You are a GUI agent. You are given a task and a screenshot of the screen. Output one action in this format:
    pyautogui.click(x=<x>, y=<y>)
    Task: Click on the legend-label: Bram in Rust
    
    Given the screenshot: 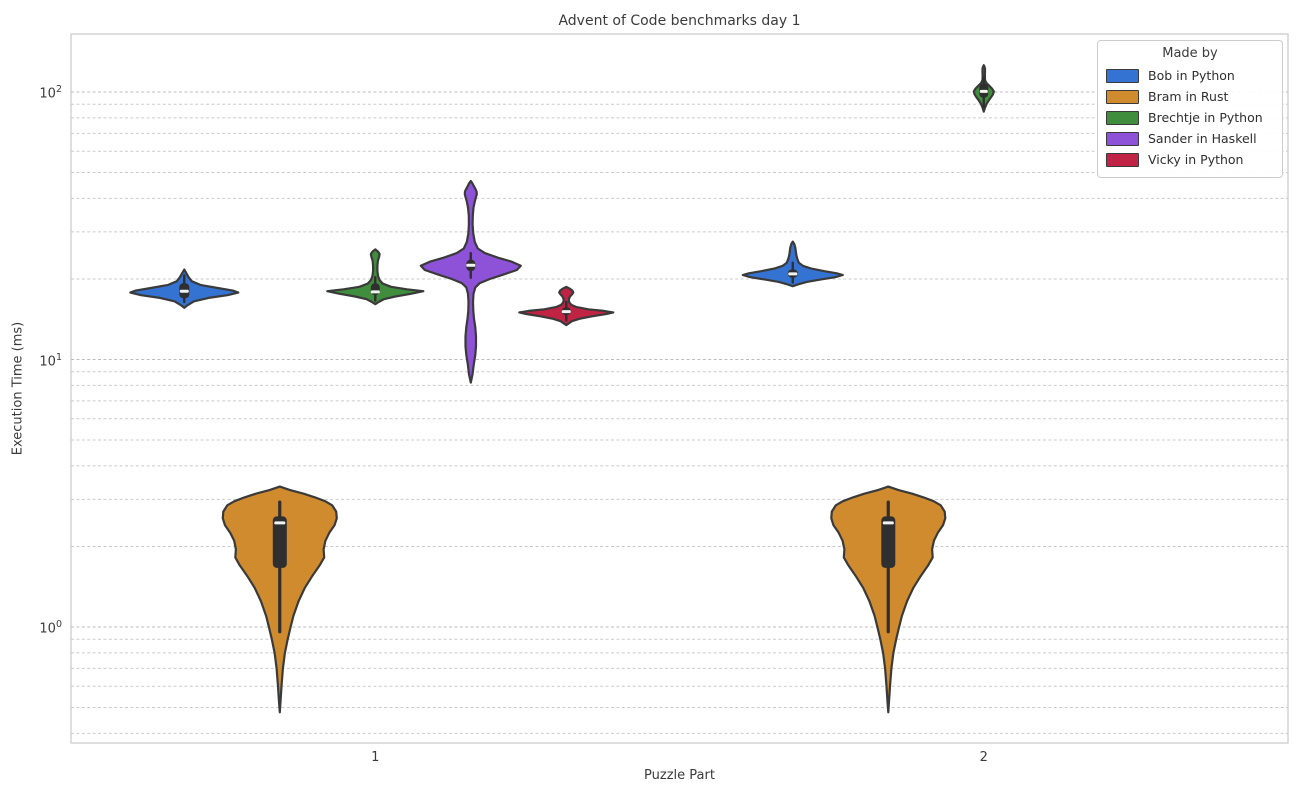 What is the action you would take?
    pyautogui.click(x=1188, y=96)
    